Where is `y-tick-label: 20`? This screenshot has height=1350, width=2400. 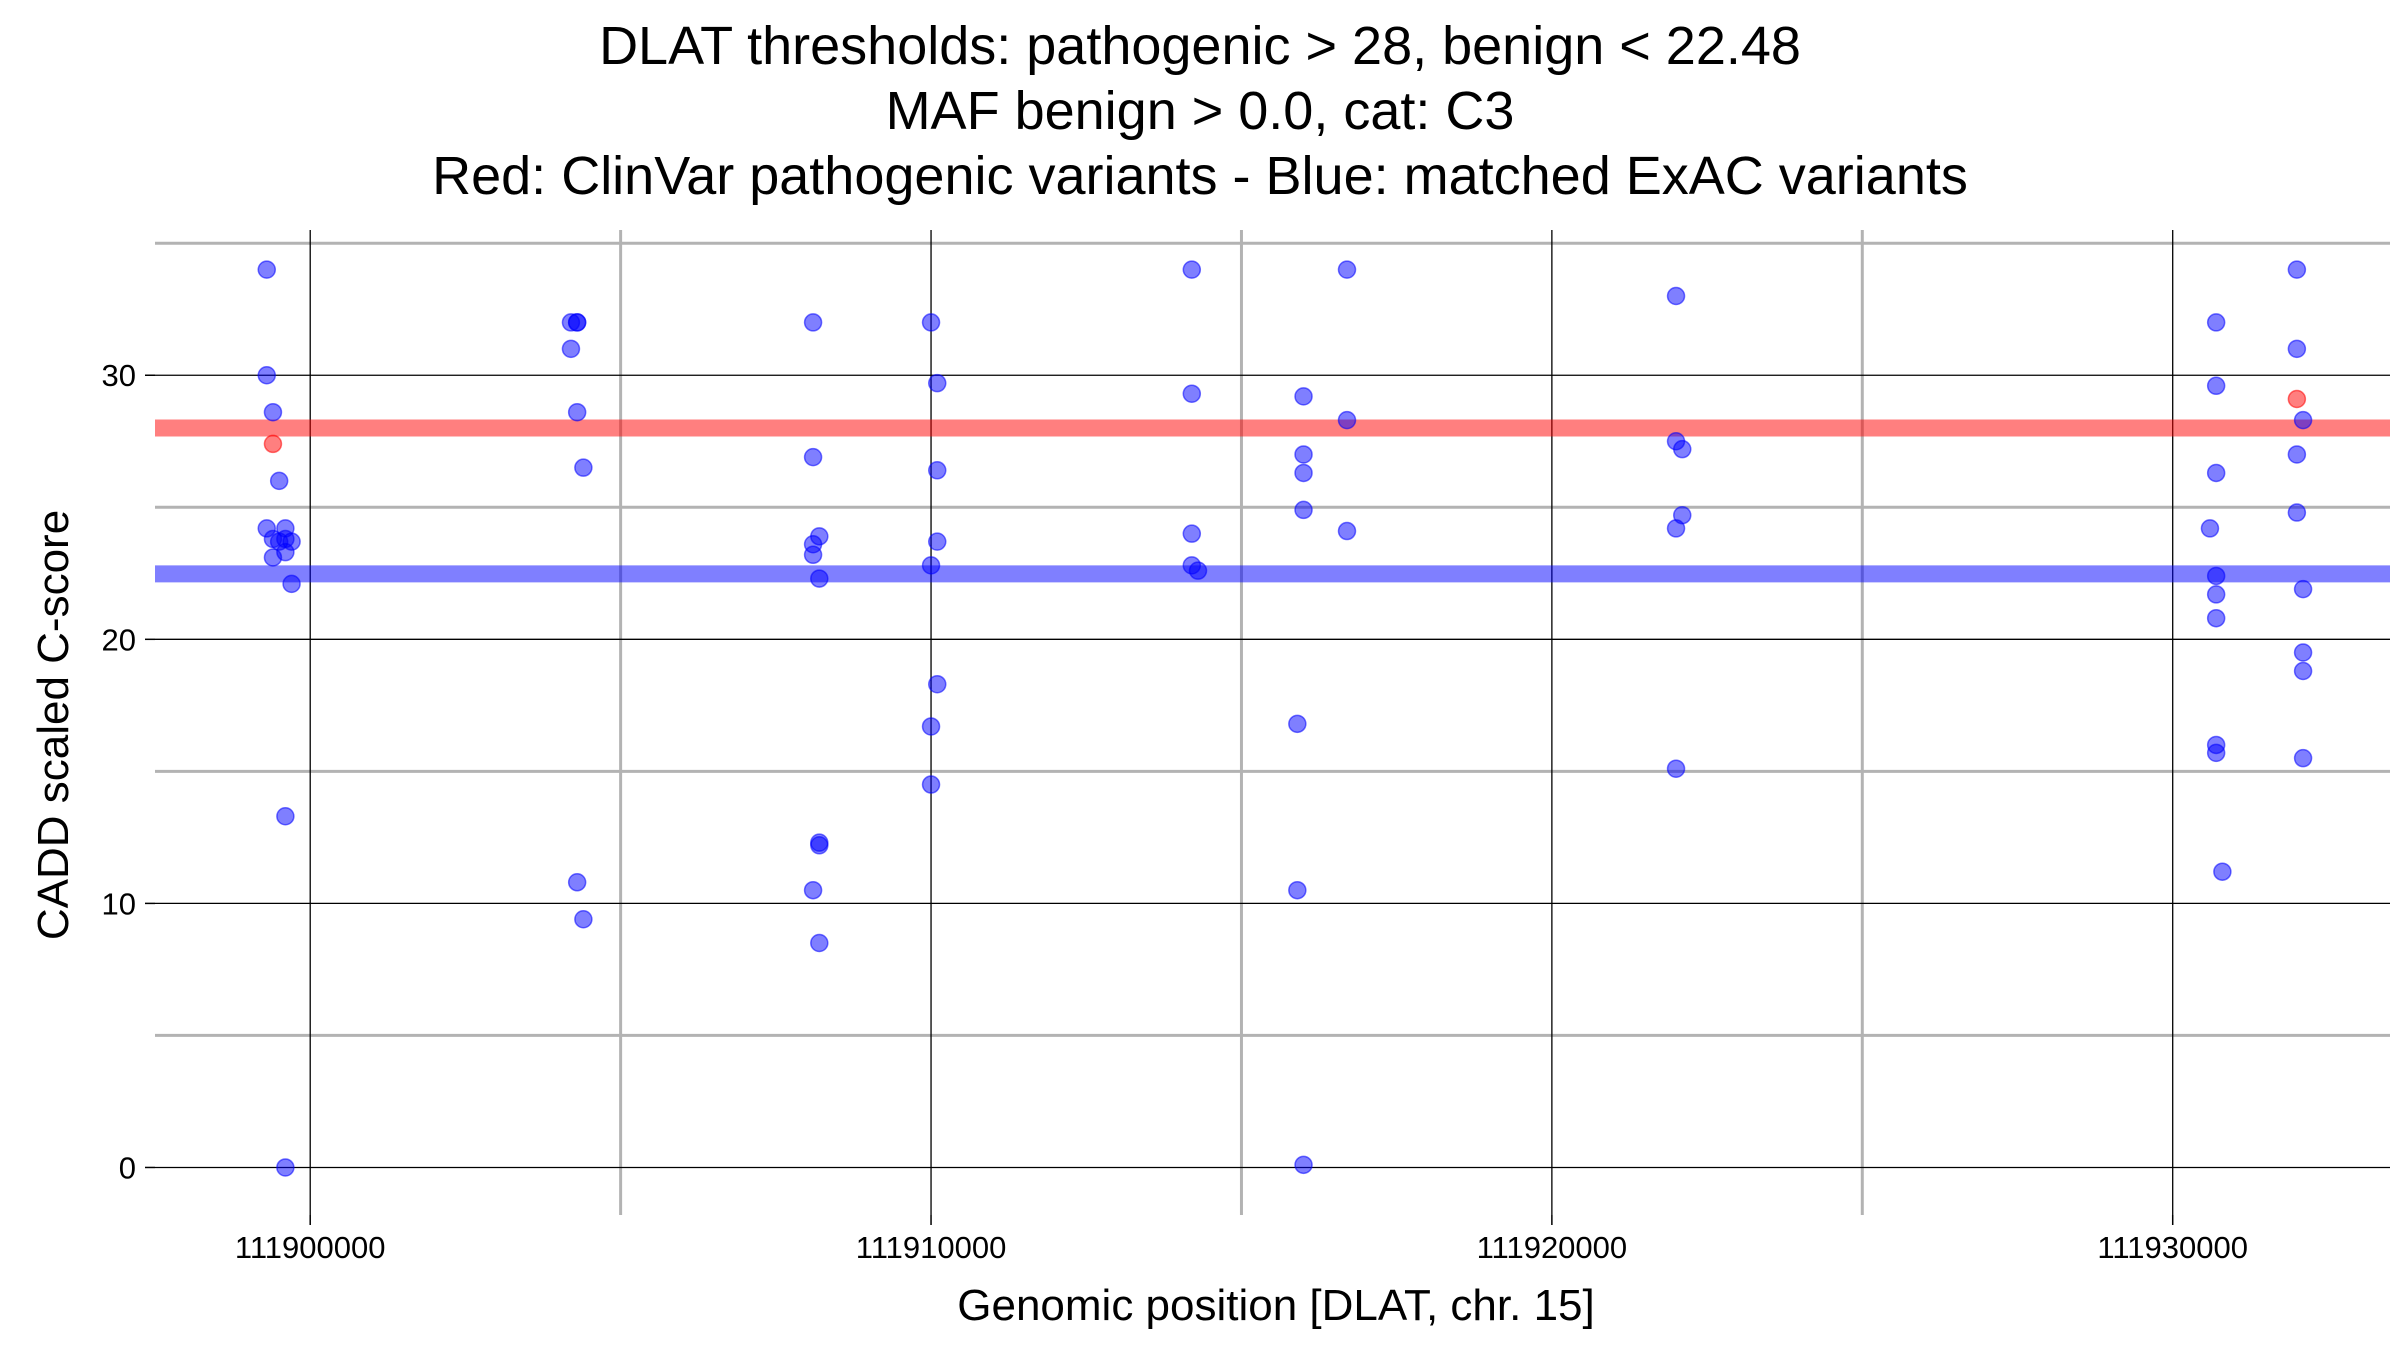
y-tick-label: 20 is located at coordinates (119, 639).